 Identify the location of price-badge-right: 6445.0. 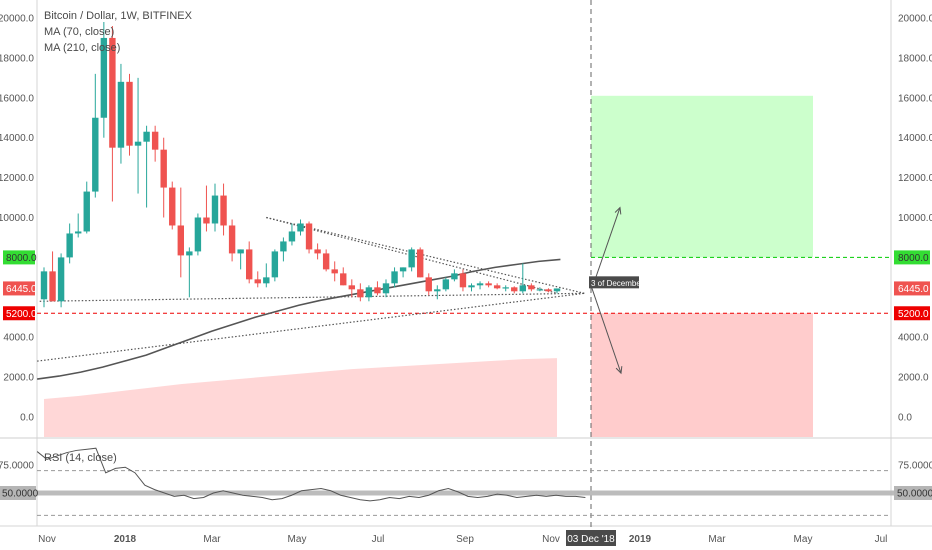
(913, 289).